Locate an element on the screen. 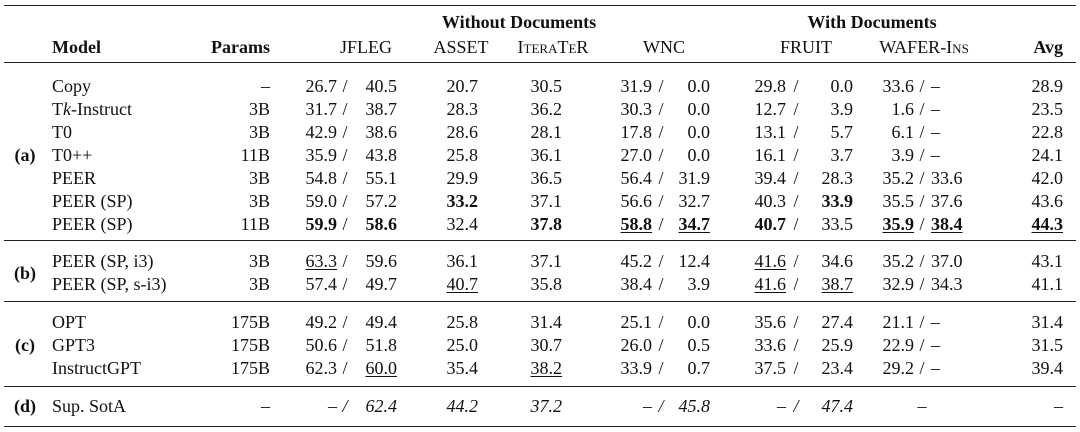  cell: 17.8 is located at coordinates (637, 132).